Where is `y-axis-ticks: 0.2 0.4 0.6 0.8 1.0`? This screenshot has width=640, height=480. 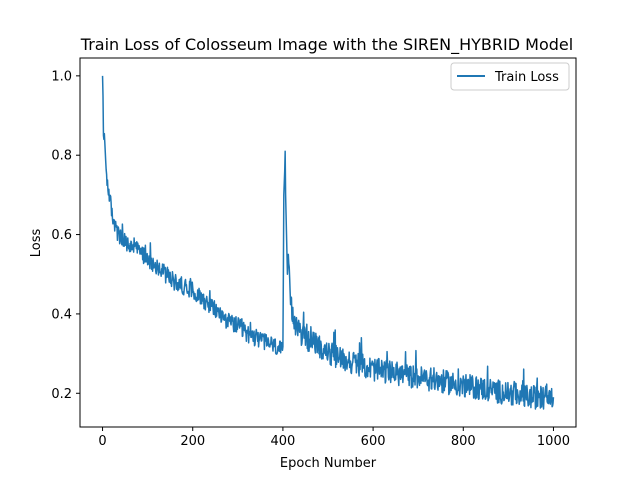
y-axis-ticks: 0.2 0.4 0.6 0.8 1.0 is located at coordinates (65, 235).